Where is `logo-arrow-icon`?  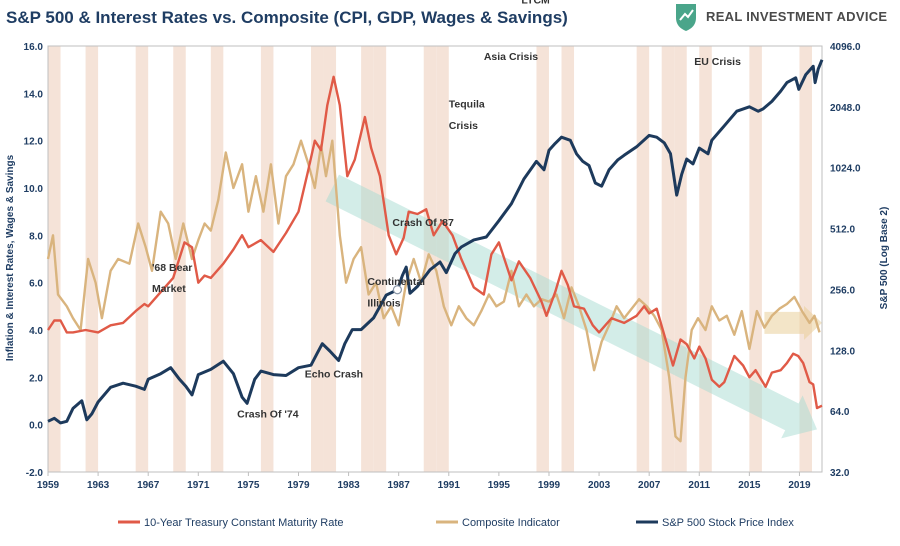 logo-arrow-icon is located at coordinates (686, 15).